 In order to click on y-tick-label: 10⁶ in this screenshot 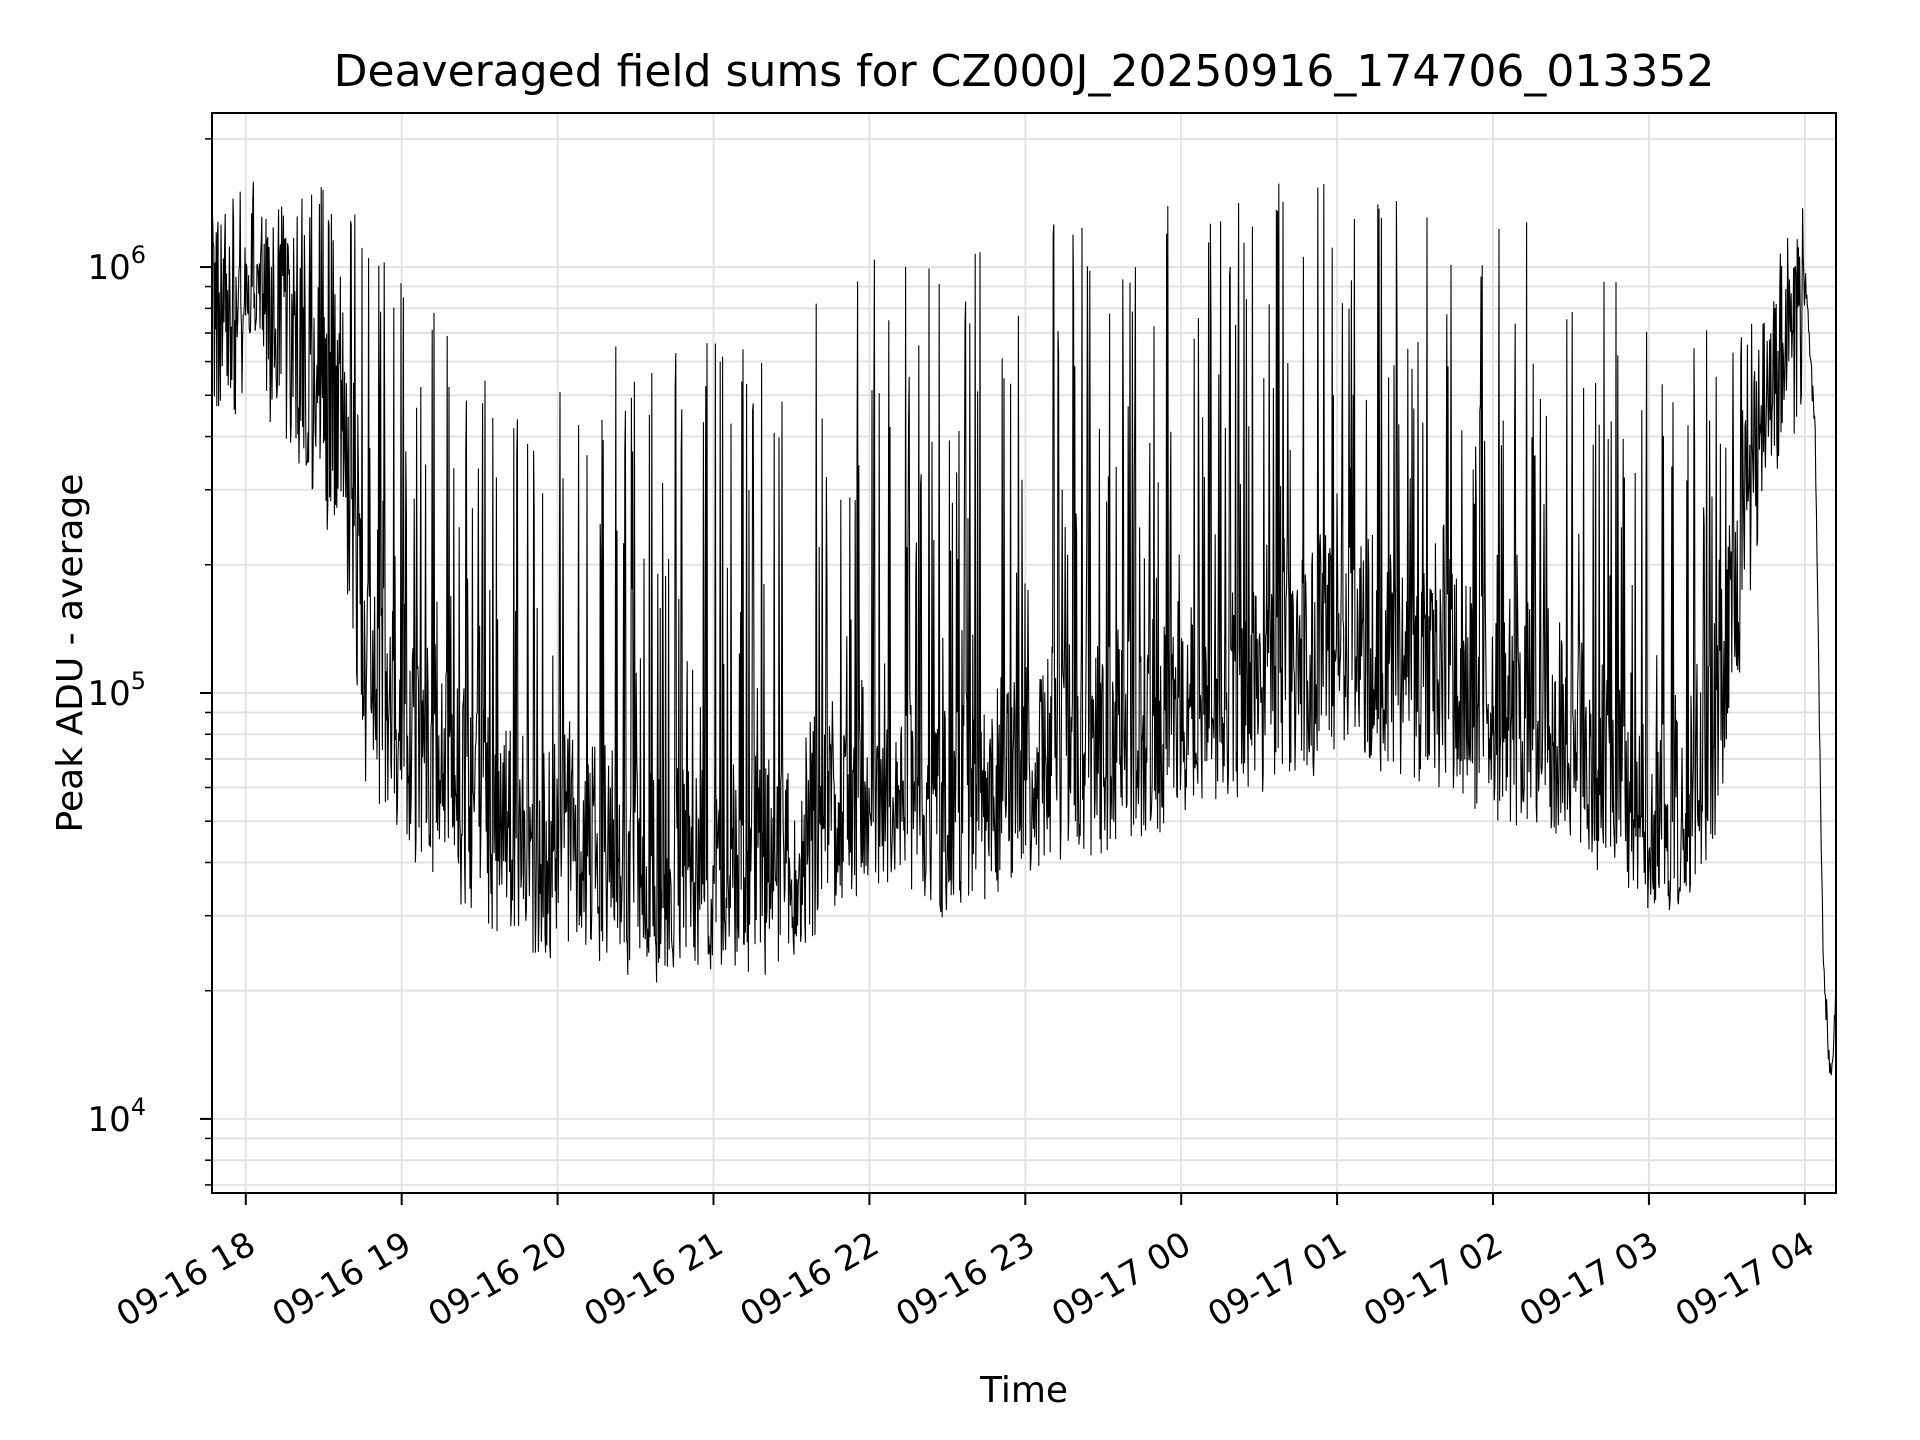, I will do `click(116, 264)`.